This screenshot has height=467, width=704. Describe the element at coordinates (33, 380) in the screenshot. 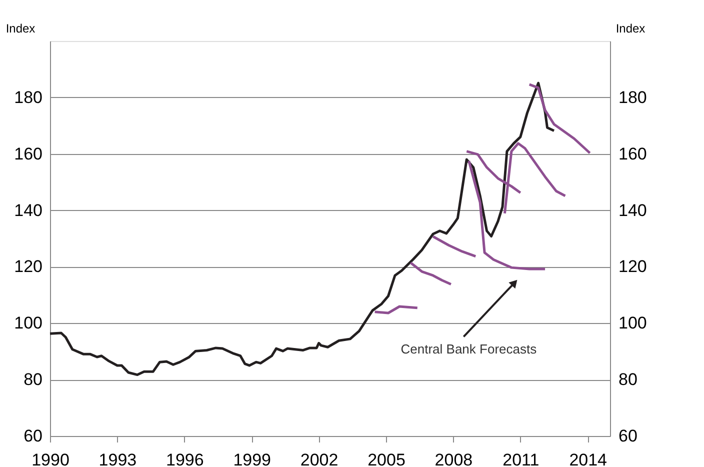

I see `y-tick-label: 80` at that location.